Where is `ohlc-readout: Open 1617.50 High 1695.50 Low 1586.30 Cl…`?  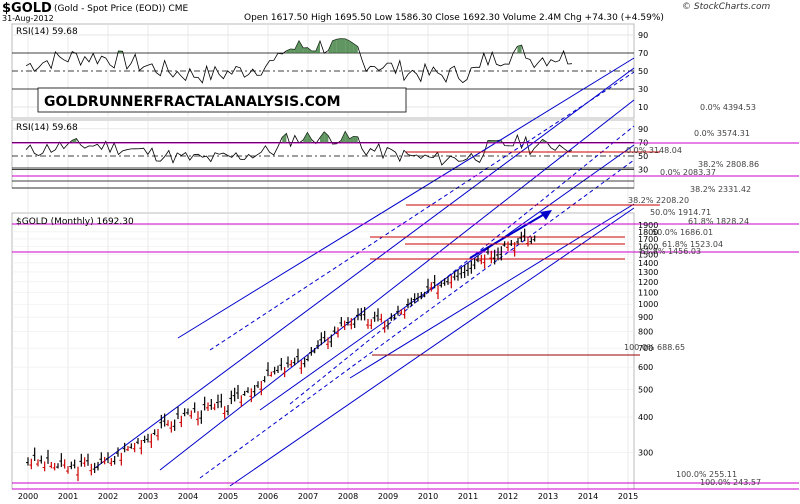
ohlc-readout: Open 1617.50 High 1695.50 Low 1586.30 Cl… is located at coordinates (454, 18).